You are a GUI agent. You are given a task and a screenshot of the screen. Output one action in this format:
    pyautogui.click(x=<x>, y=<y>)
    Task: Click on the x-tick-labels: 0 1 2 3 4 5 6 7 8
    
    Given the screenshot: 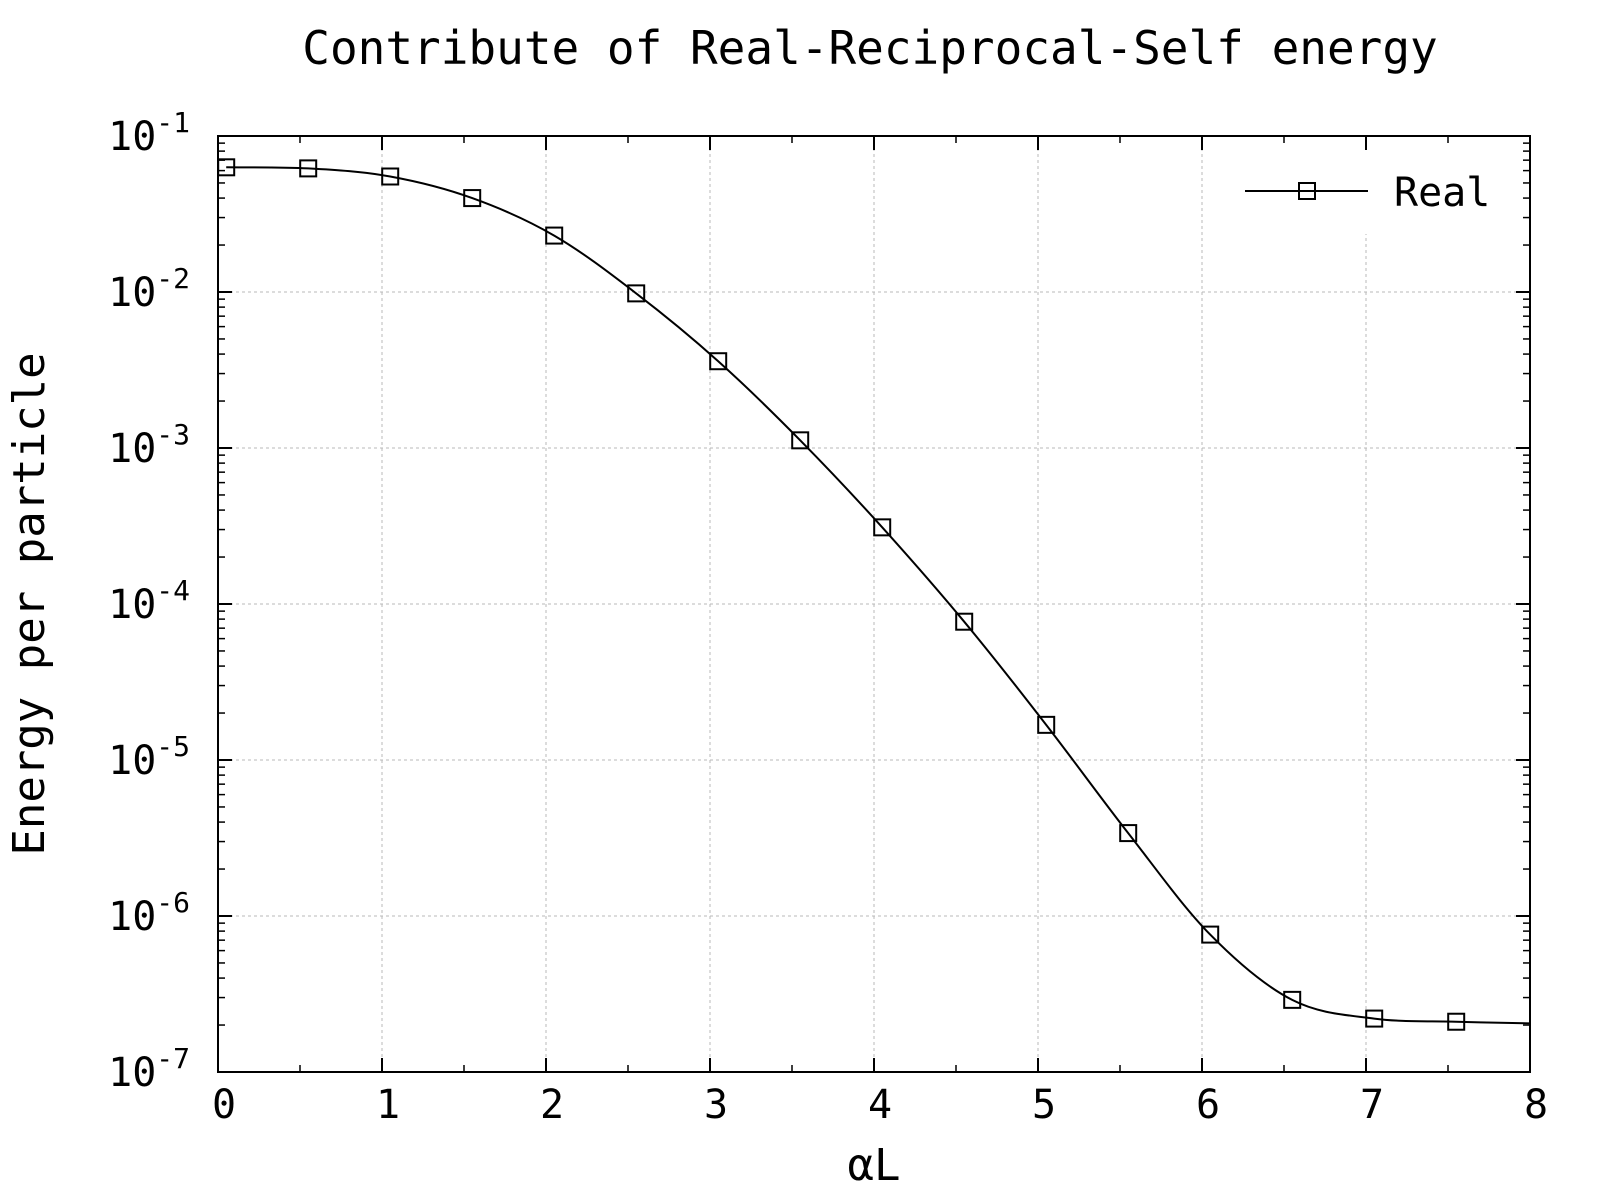 What is the action you would take?
    pyautogui.click(x=880, y=1105)
    